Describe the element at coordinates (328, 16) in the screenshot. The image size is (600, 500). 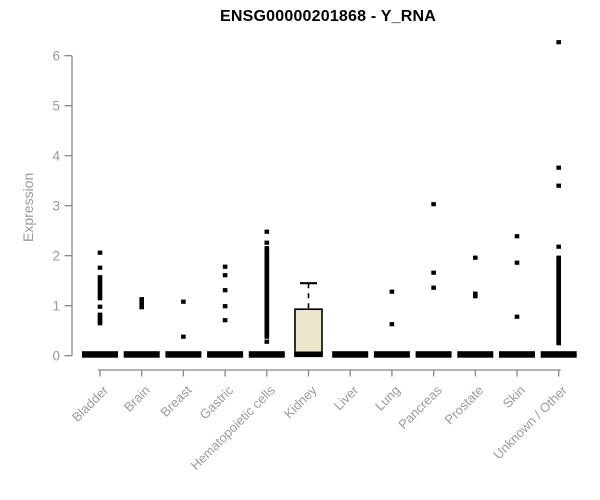
I see `chart-title: ENSG00000201868 - Y_RNA` at that location.